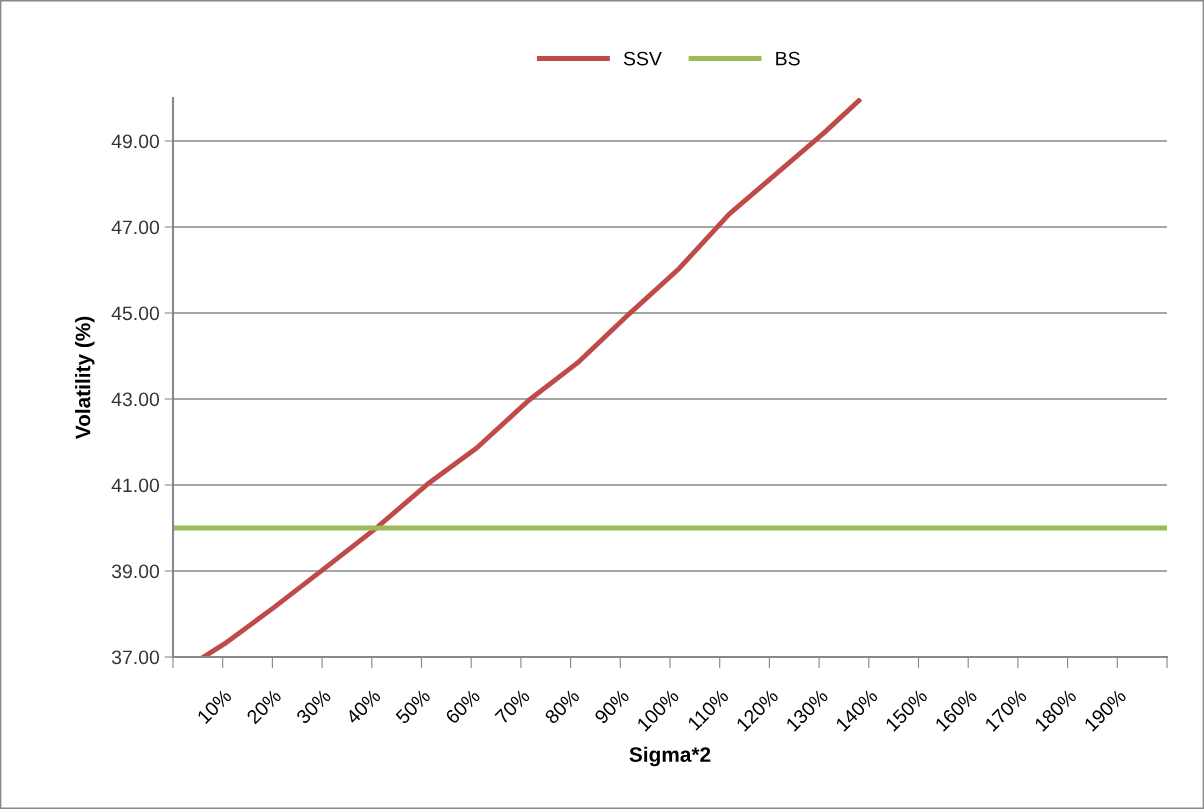 The height and width of the screenshot is (809, 1204). I want to click on y-axis-title: Volatility (%), so click(85, 378).